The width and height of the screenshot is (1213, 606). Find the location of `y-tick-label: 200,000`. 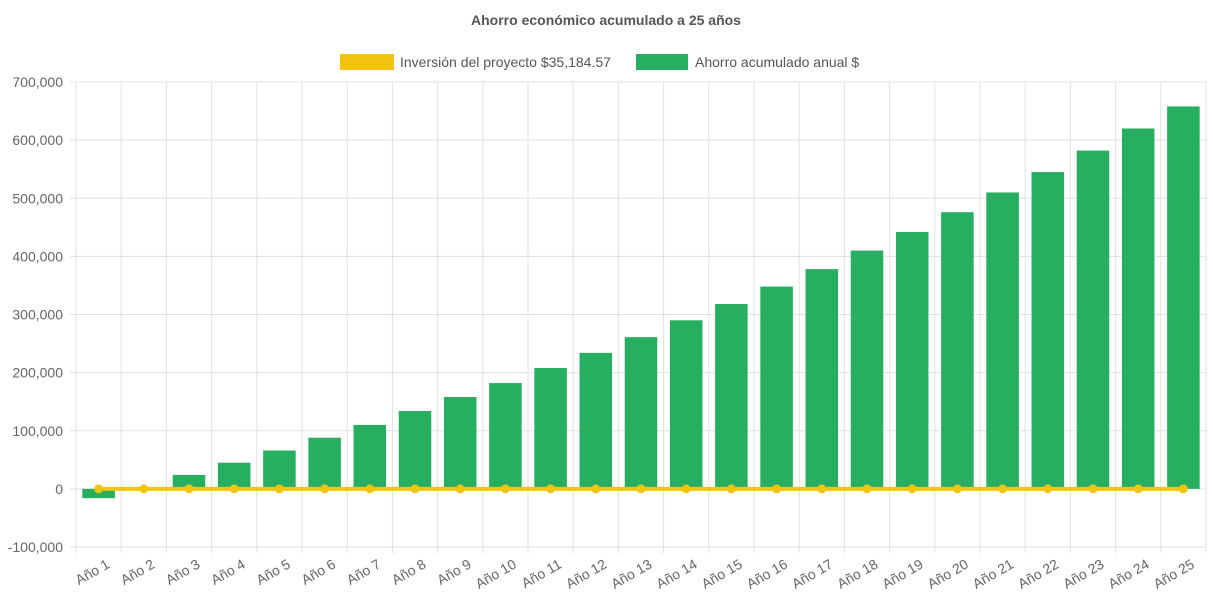

y-tick-label: 200,000 is located at coordinates (37, 373).